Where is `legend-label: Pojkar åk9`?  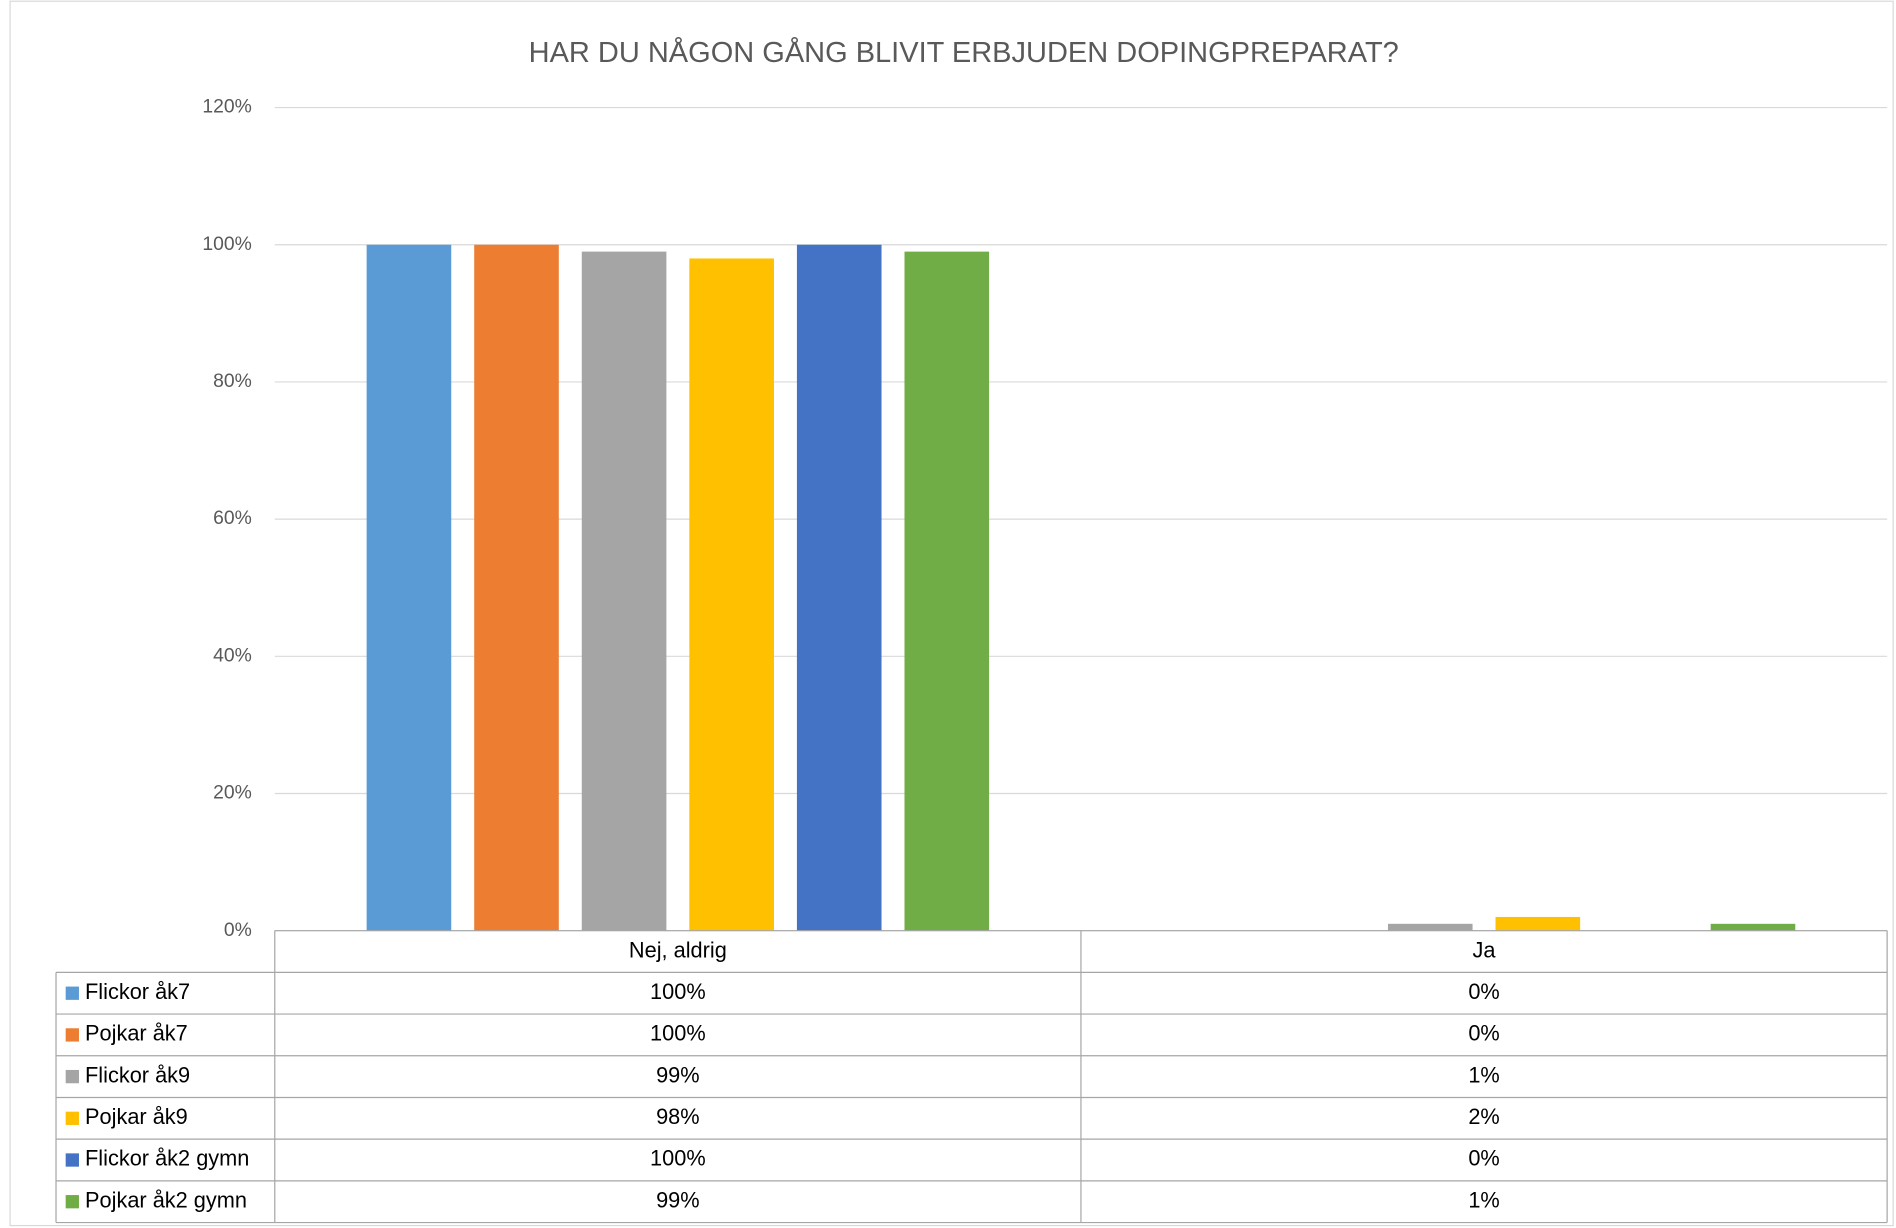
legend-label: Pojkar åk9 is located at coordinates (136, 1116).